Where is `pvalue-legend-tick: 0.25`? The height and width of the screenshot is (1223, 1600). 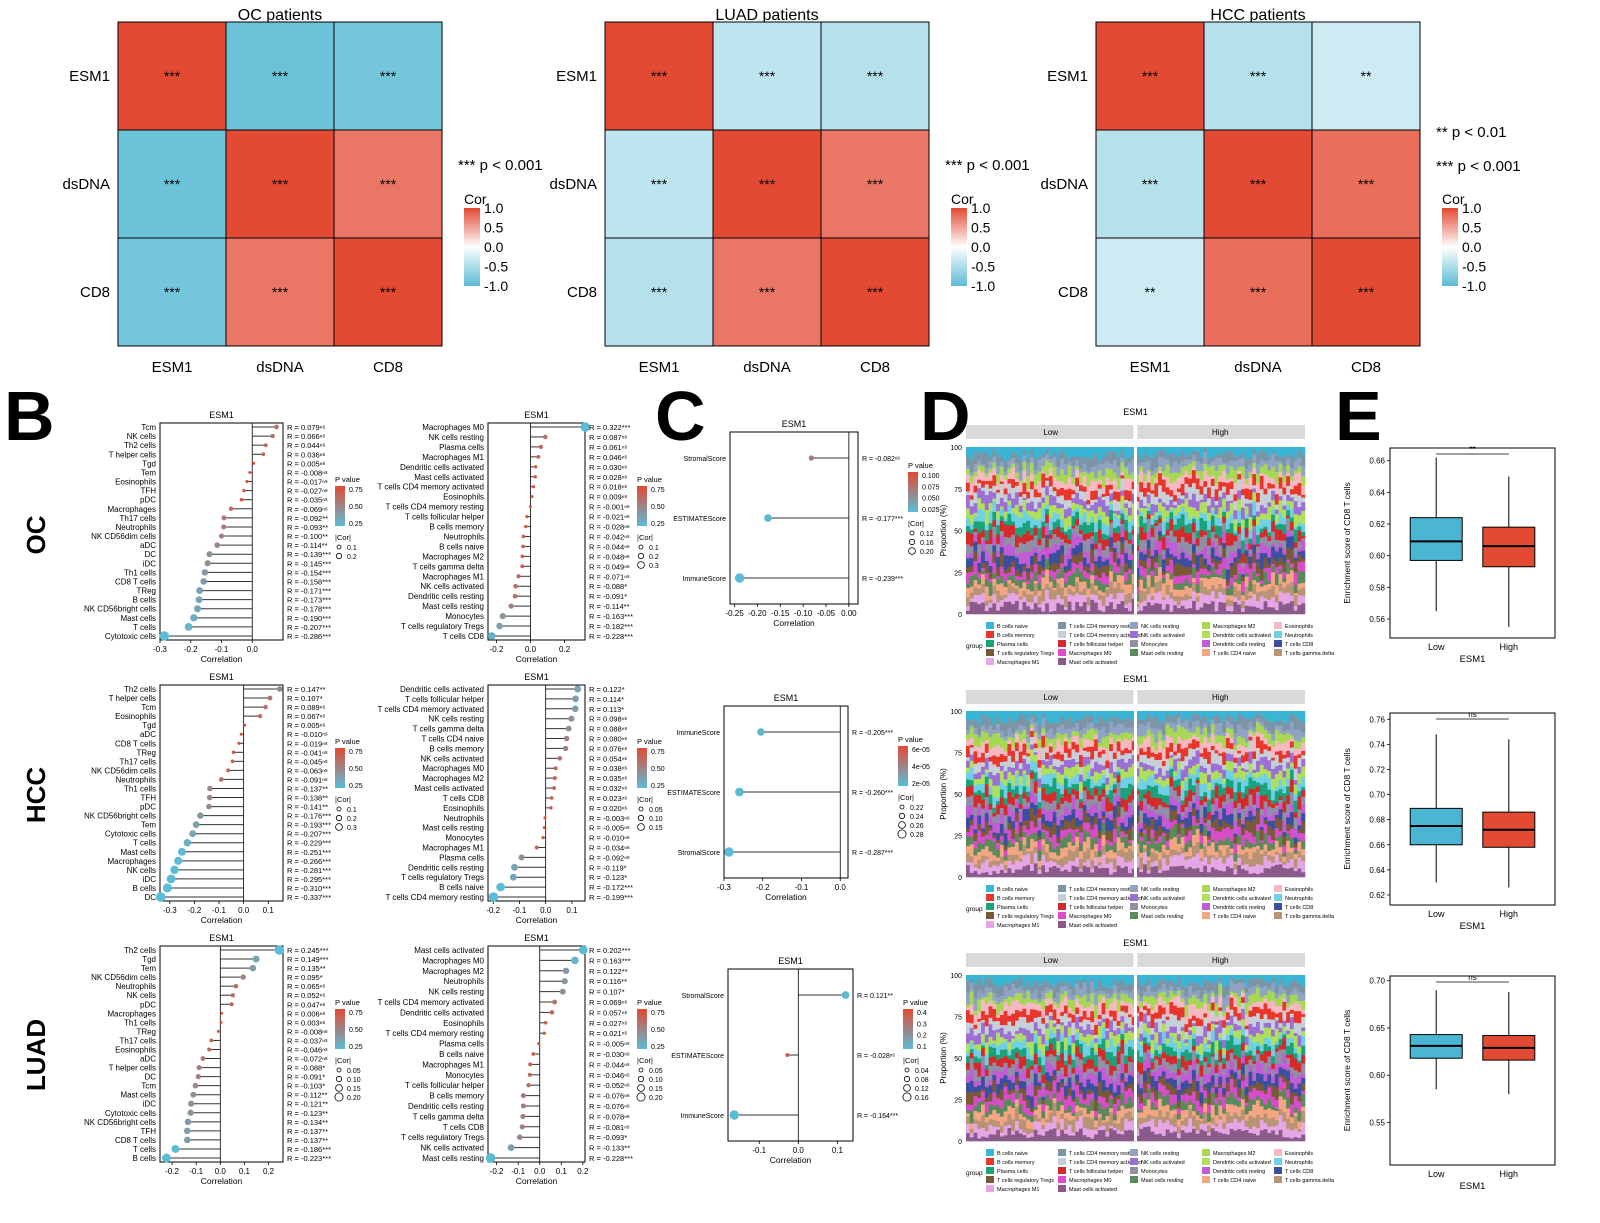
pvalue-legend-tick: 0.25 is located at coordinates (356, 786).